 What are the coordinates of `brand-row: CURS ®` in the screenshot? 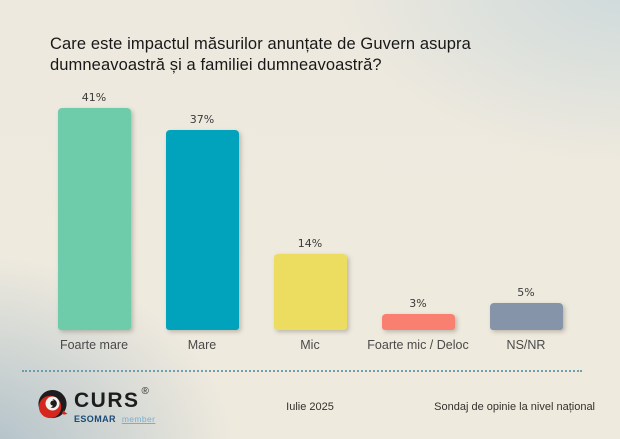 It's located at (114, 399).